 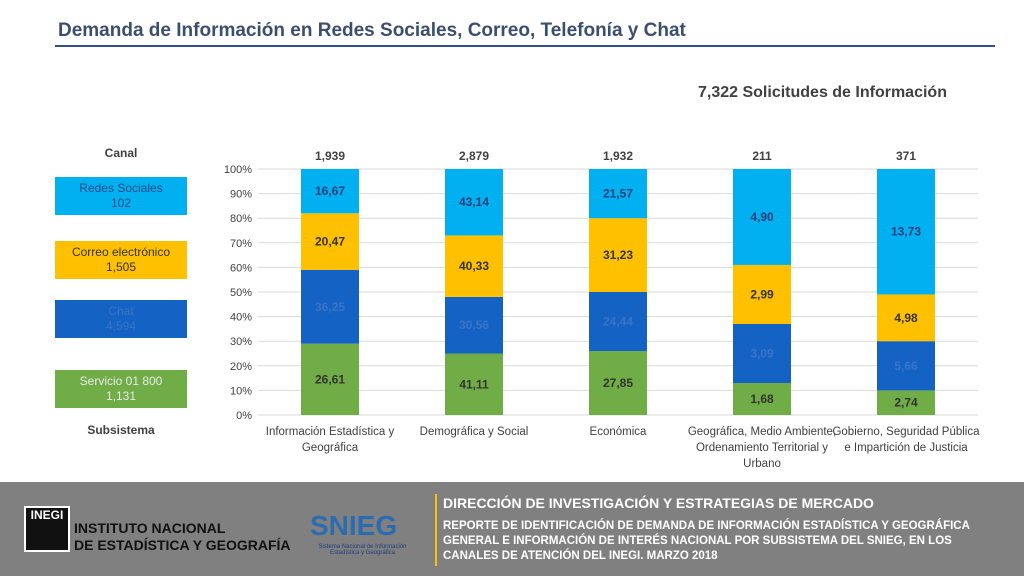 I want to click on bar-total: 1,939, so click(x=330, y=156).